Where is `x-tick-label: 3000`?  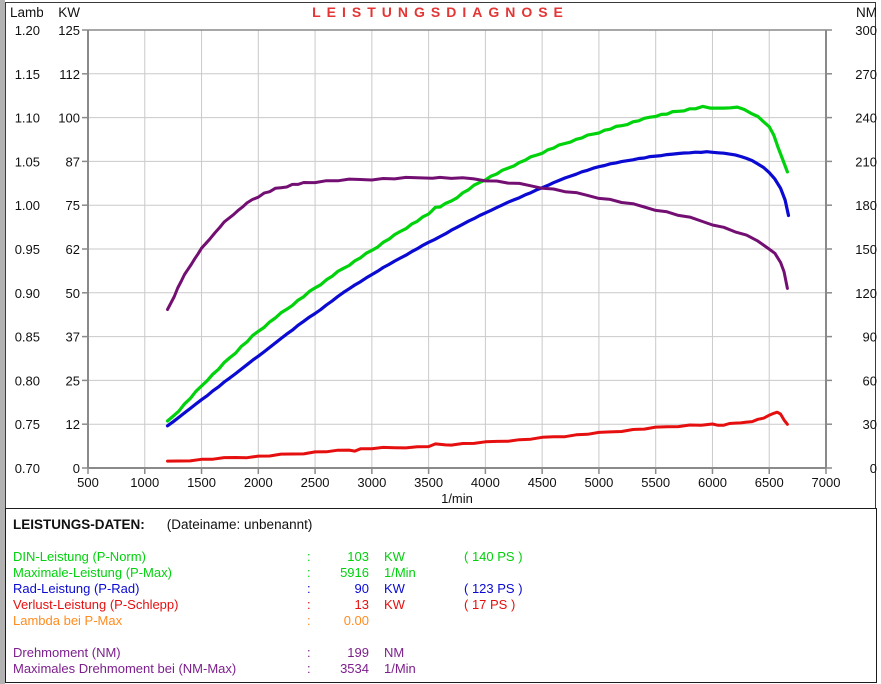
x-tick-label: 3000 is located at coordinates (371, 482).